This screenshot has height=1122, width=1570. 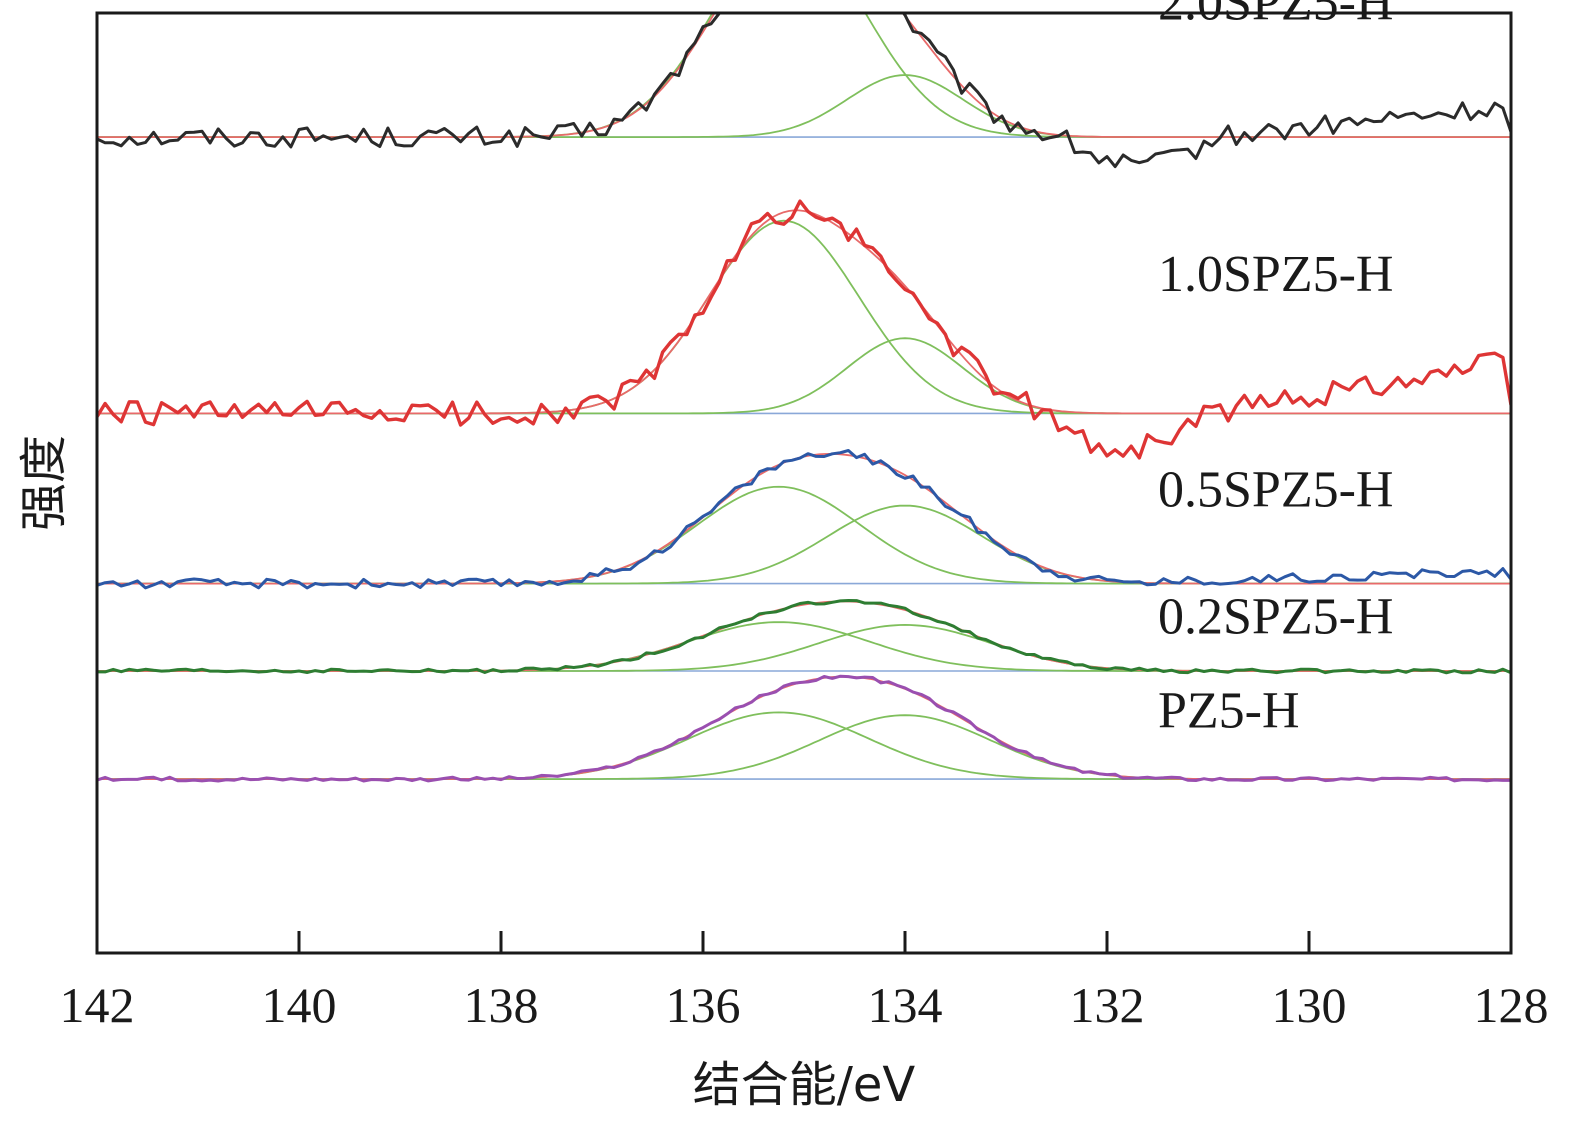 What do you see at coordinates (501, 1005) in the screenshot?
I see `x-tick-label: 138` at bounding box center [501, 1005].